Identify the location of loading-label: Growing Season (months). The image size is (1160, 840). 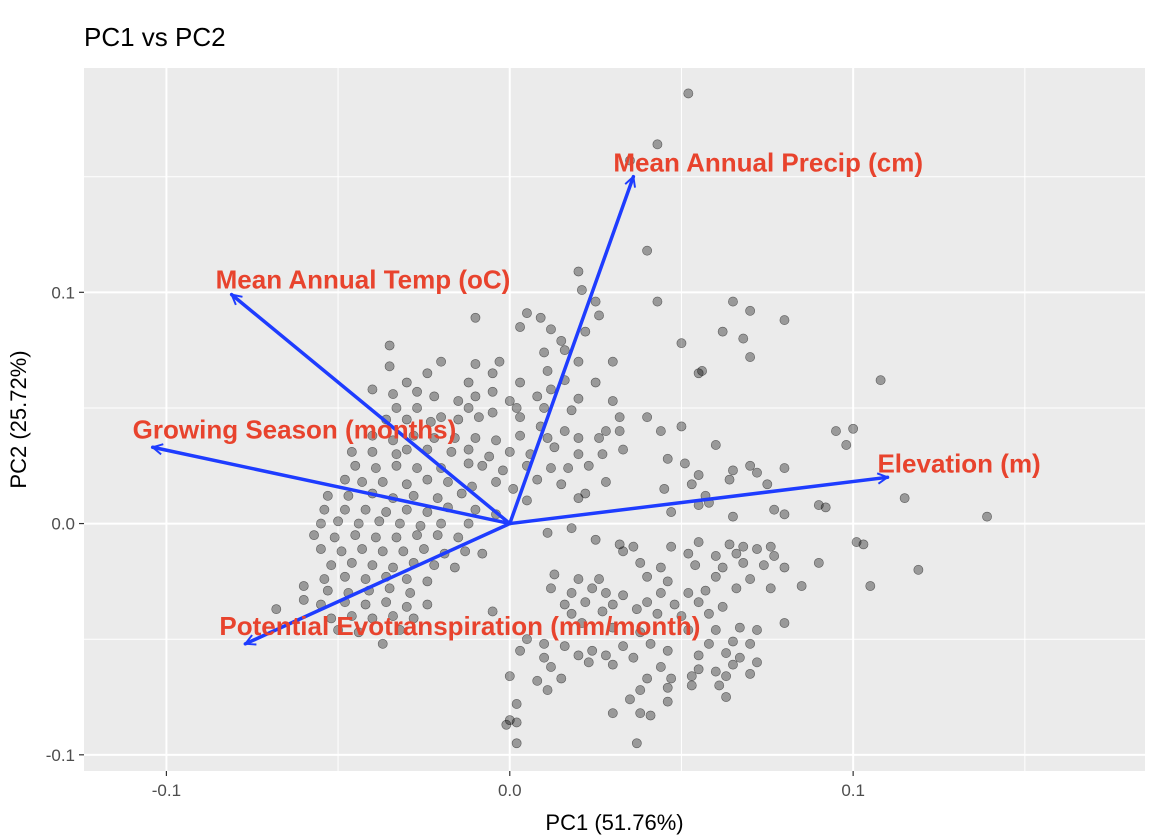
(295, 429).